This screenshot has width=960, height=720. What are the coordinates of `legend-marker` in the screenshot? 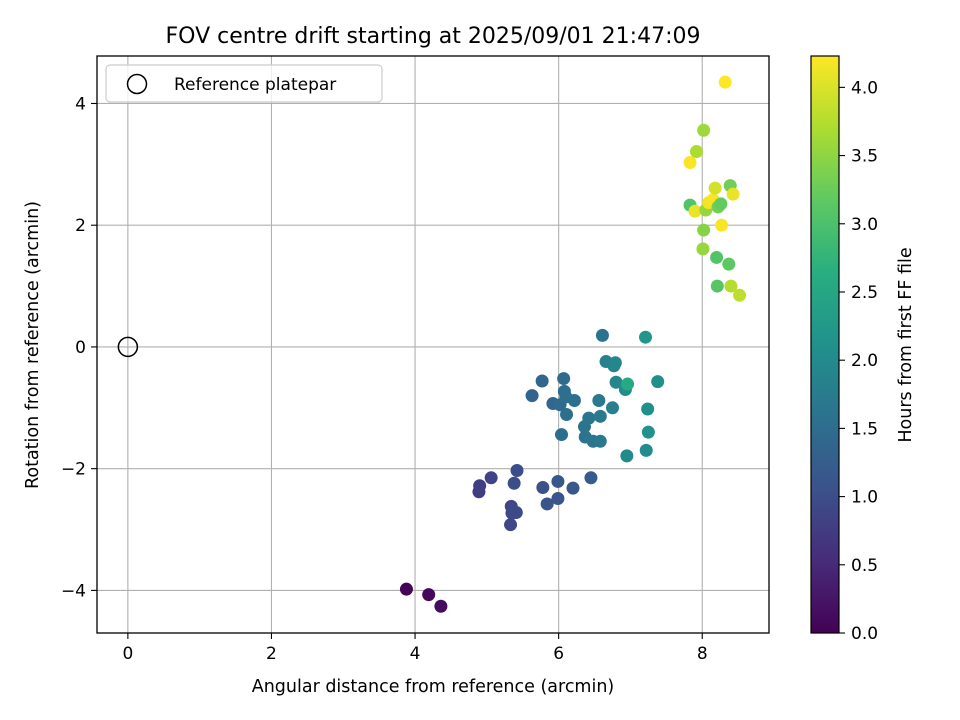 It's located at (137, 84).